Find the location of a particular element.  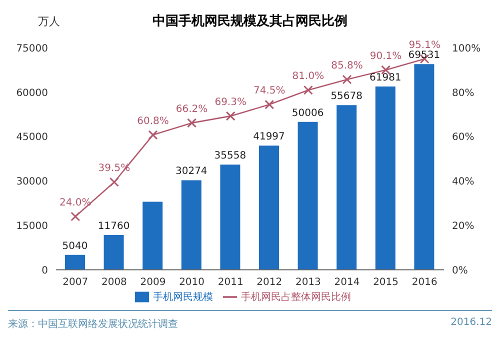

data-label: 61981 is located at coordinates (385, 78).